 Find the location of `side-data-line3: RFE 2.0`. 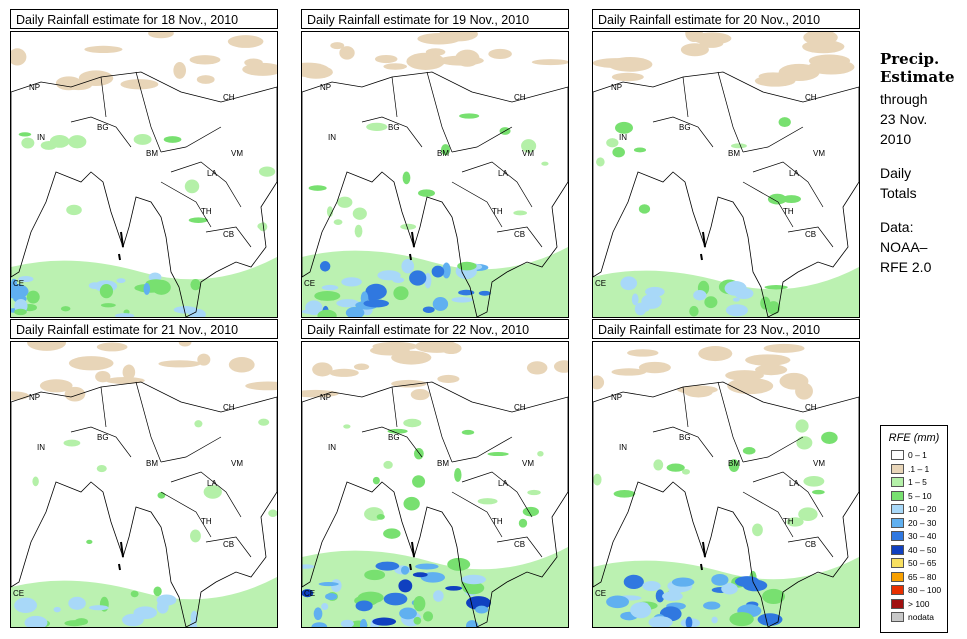

side-data-line3: RFE 2.0 is located at coordinates (906, 267).